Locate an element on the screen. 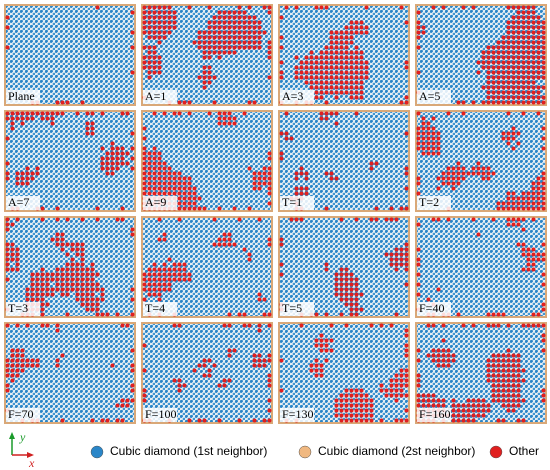 This screenshot has height=470, width=550. label-box is located at coordinates (160, 309).